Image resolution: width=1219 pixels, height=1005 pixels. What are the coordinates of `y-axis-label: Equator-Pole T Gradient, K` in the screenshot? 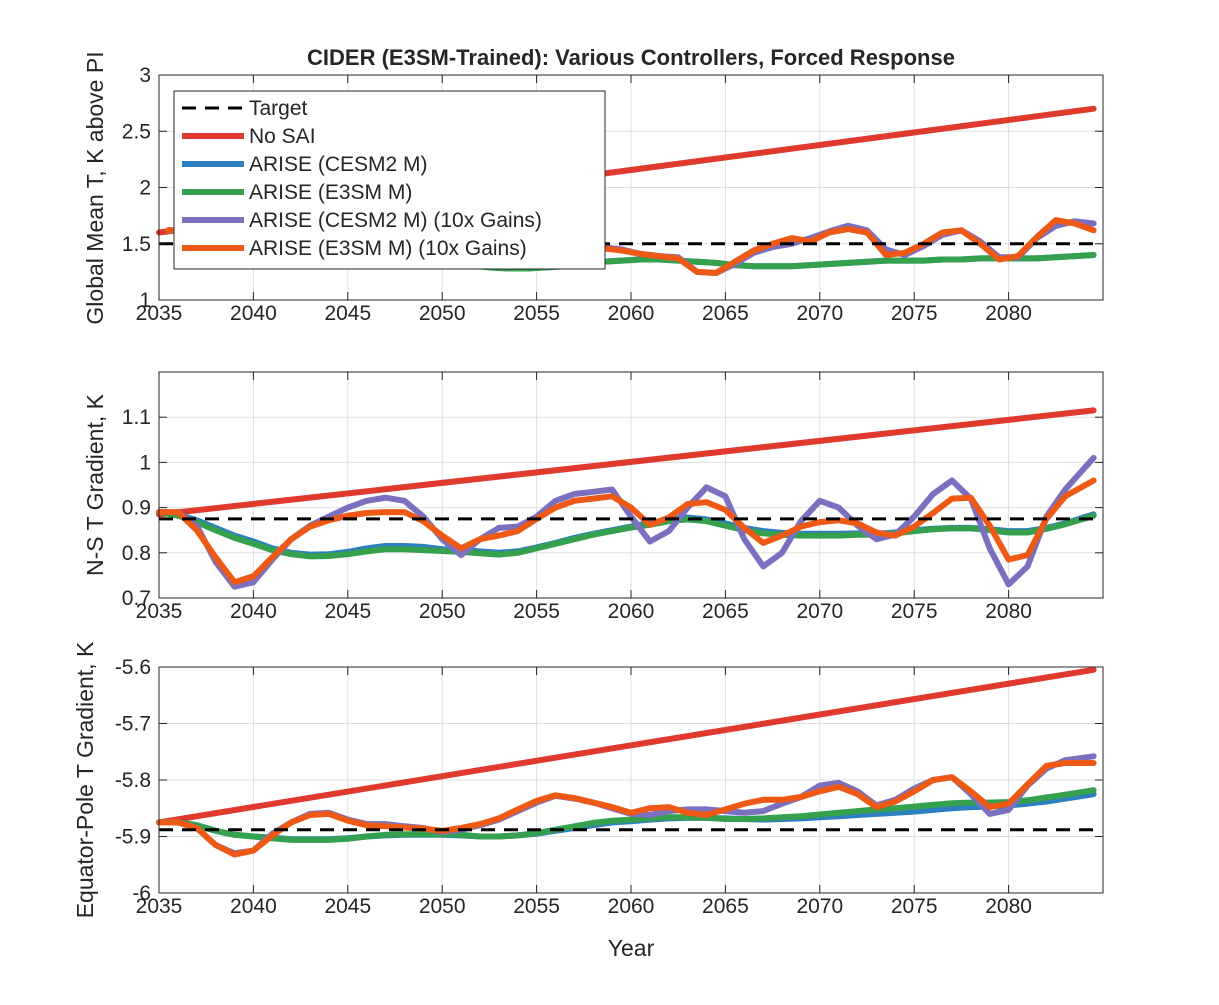 It's located at (85, 779).